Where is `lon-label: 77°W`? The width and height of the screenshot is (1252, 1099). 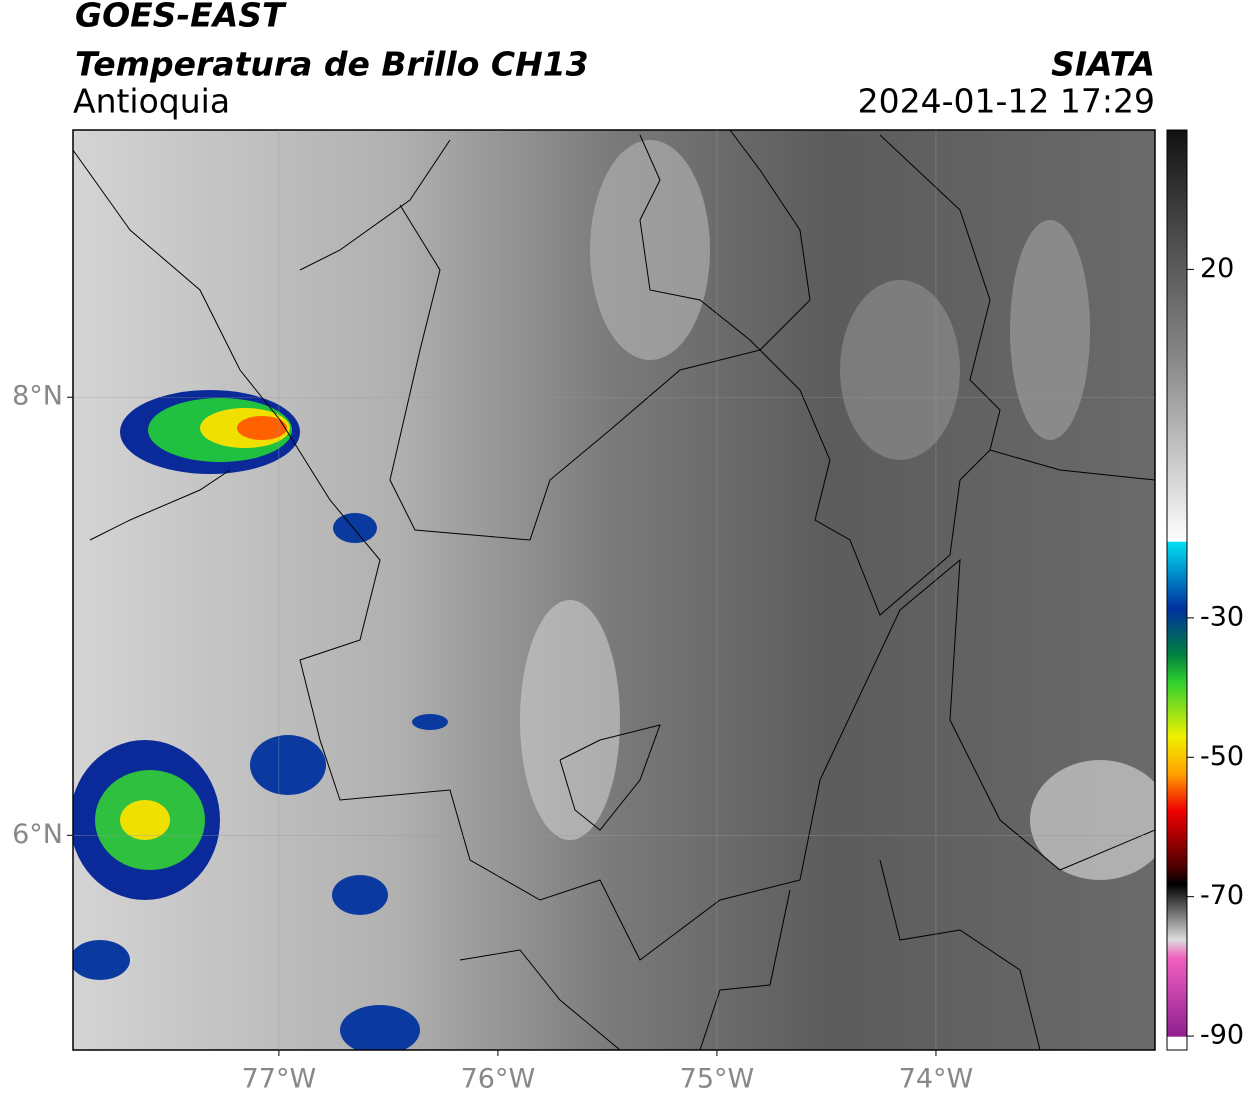 lon-label: 77°W is located at coordinates (279, 1079).